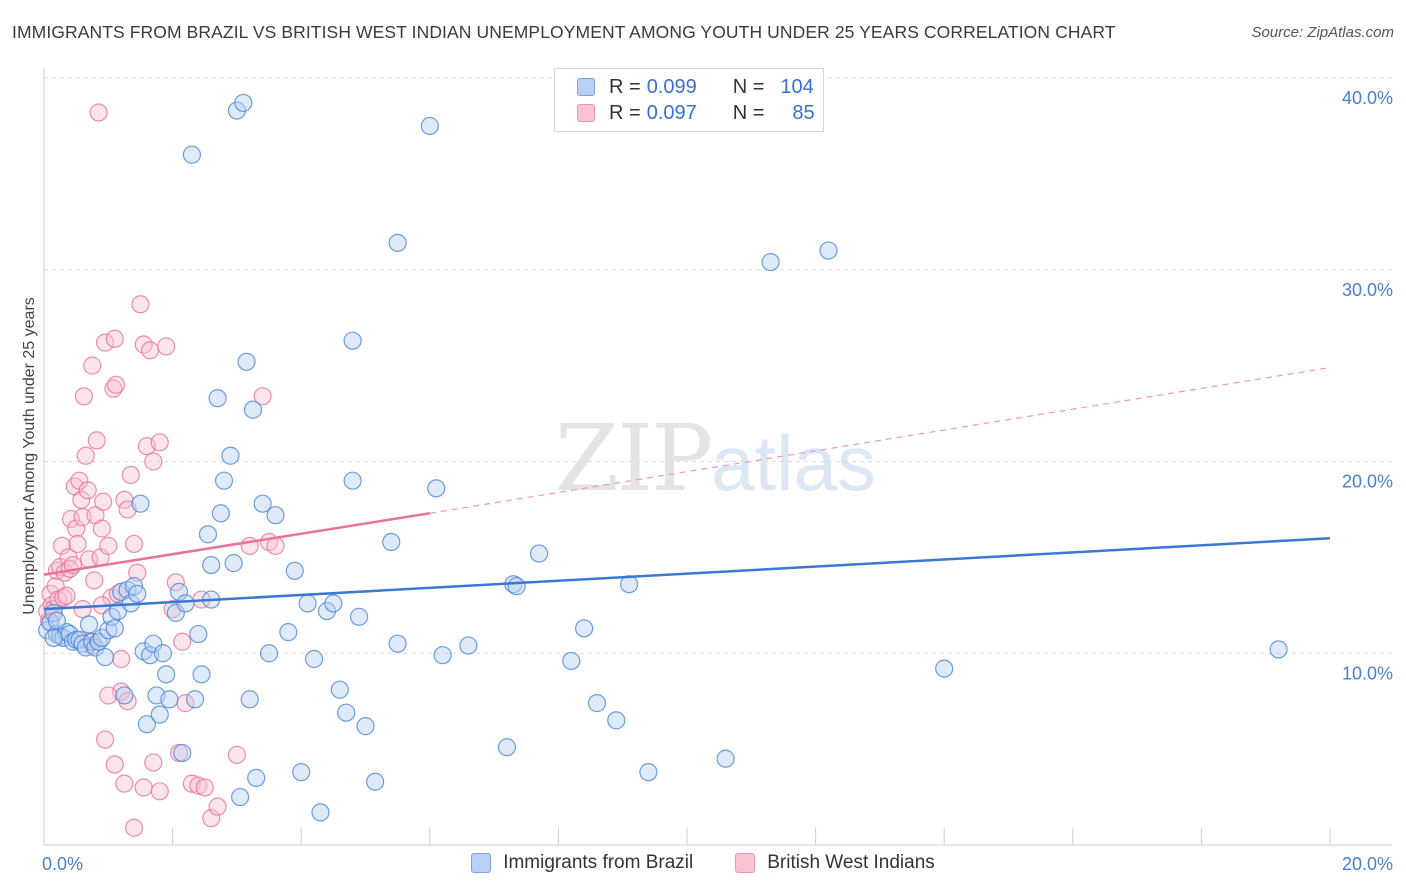 The height and width of the screenshot is (892, 1406). What do you see at coordinates (797, 86) in the screenshot?
I see `legend-n-value: 104` at bounding box center [797, 86].